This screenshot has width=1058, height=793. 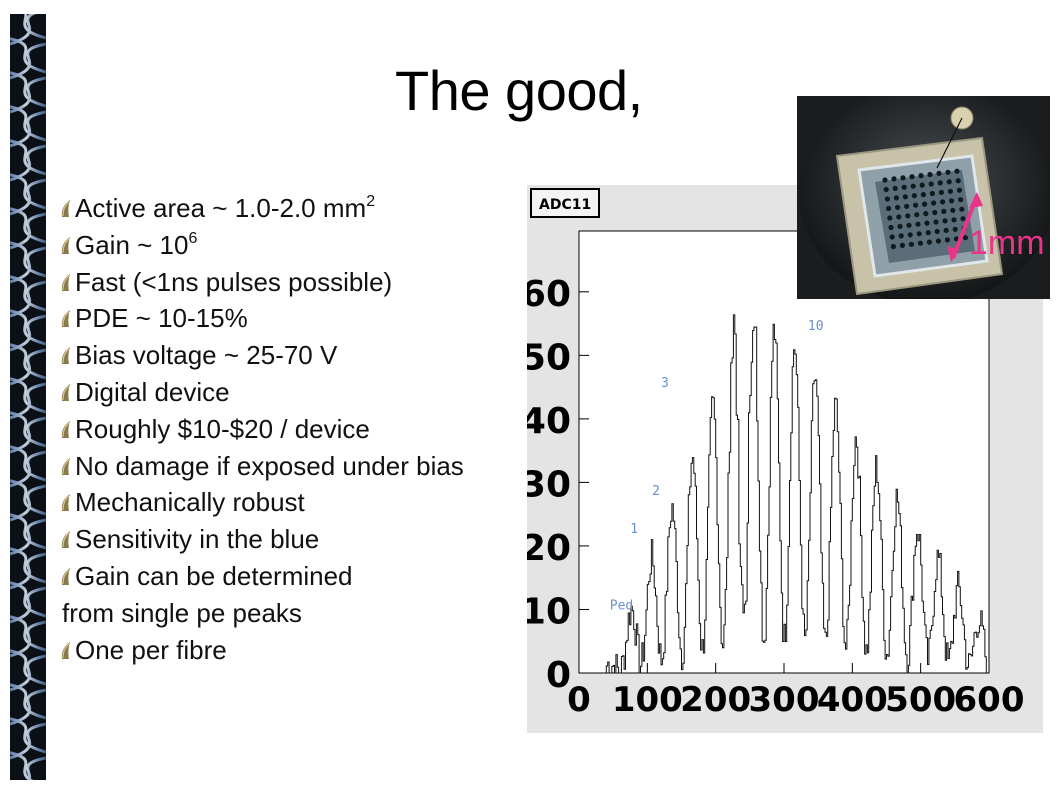 I want to click on bullet-item: One per fibre, so click(x=262, y=650).